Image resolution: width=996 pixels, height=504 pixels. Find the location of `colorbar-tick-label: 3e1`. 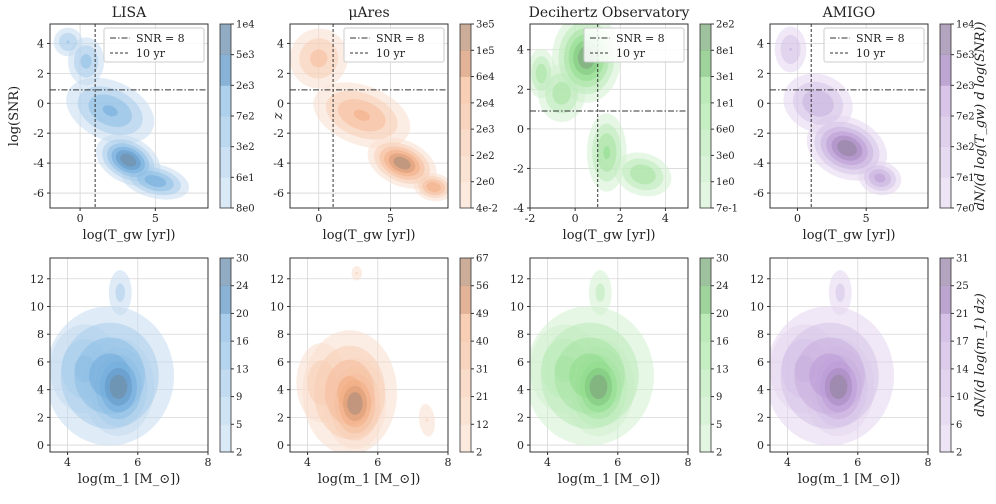

colorbar-tick-label: 3e1 is located at coordinates (725, 77).